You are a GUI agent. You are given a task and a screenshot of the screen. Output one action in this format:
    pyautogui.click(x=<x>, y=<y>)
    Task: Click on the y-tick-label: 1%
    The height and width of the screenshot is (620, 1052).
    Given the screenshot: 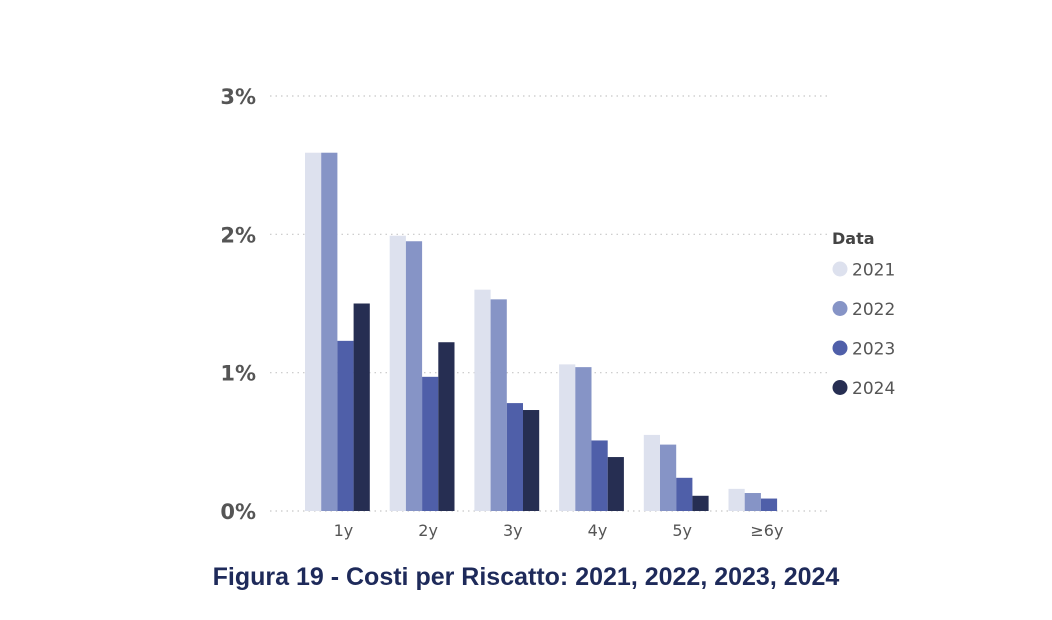 What is the action you would take?
    pyautogui.click(x=238, y=374)
    